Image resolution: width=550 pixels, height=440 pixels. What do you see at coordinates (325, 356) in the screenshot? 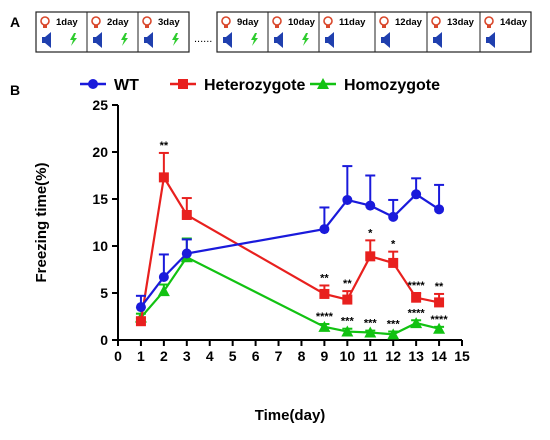
I see `x-tick-label: 9` at bounding box center [325, 356].